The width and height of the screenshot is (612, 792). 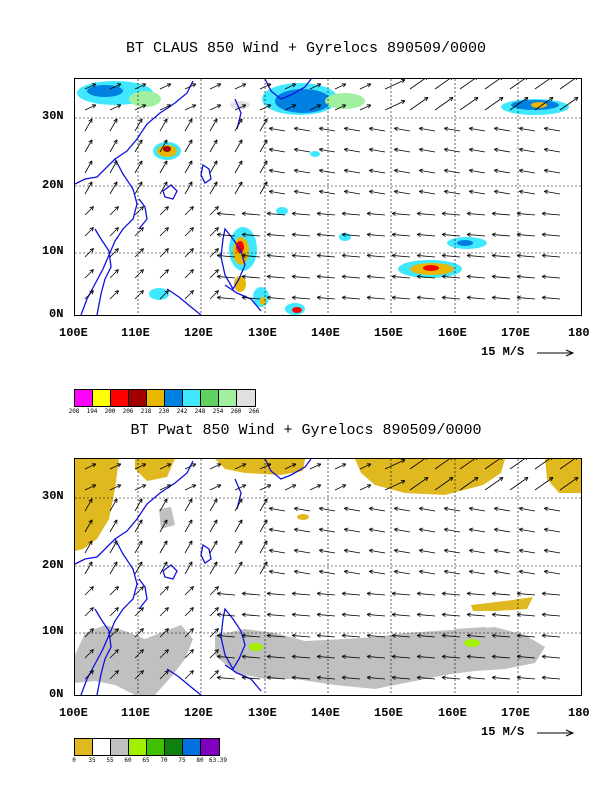 What do you see at coordinates (182, 411) in the screenshot?
I see `colorbar-tick-label: 242` at bounding box center [182, 411].